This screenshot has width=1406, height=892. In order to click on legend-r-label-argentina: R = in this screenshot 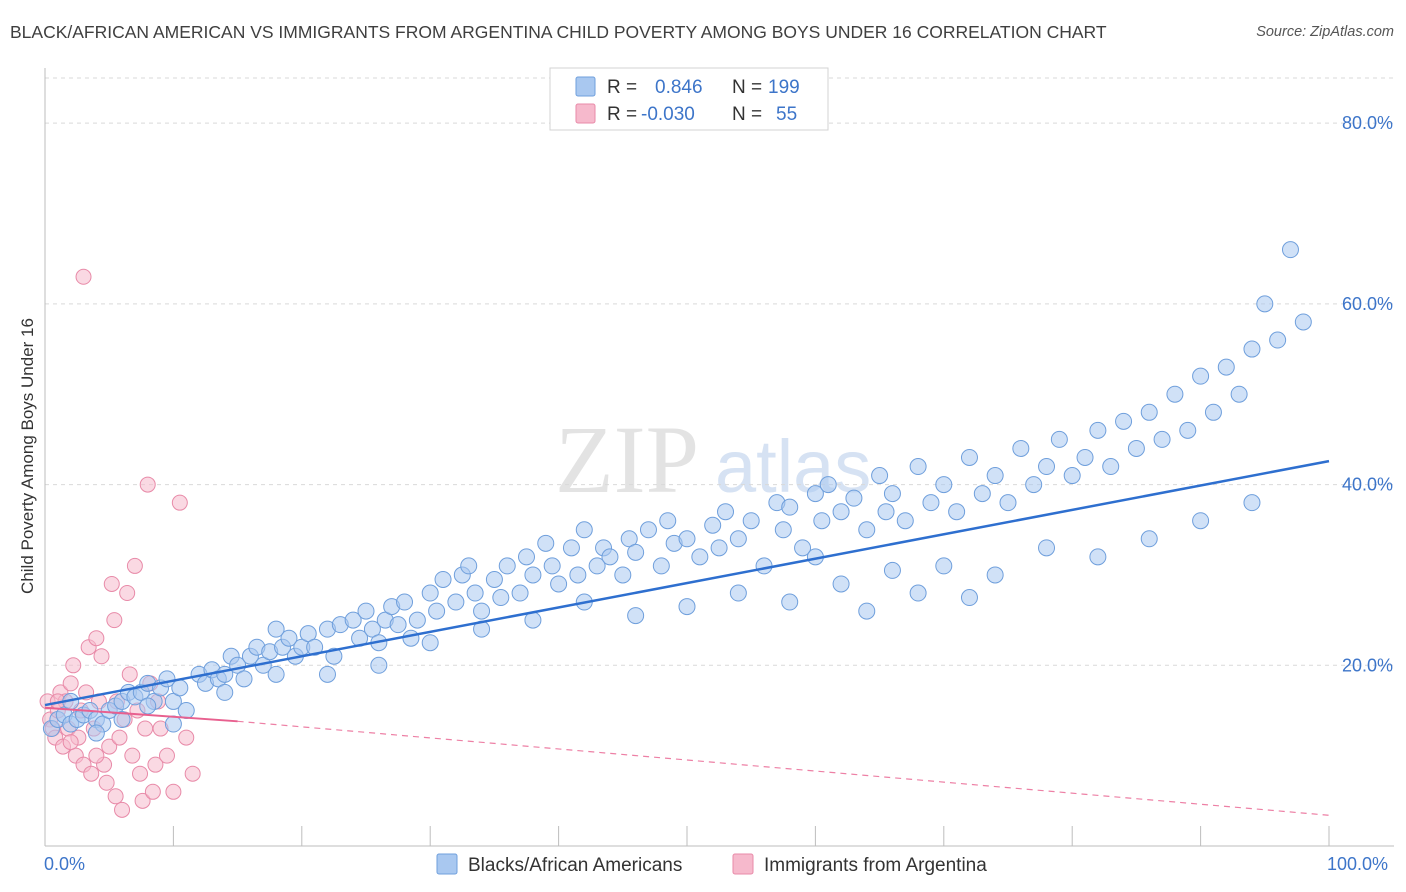, I will do `click(622, 114)`.